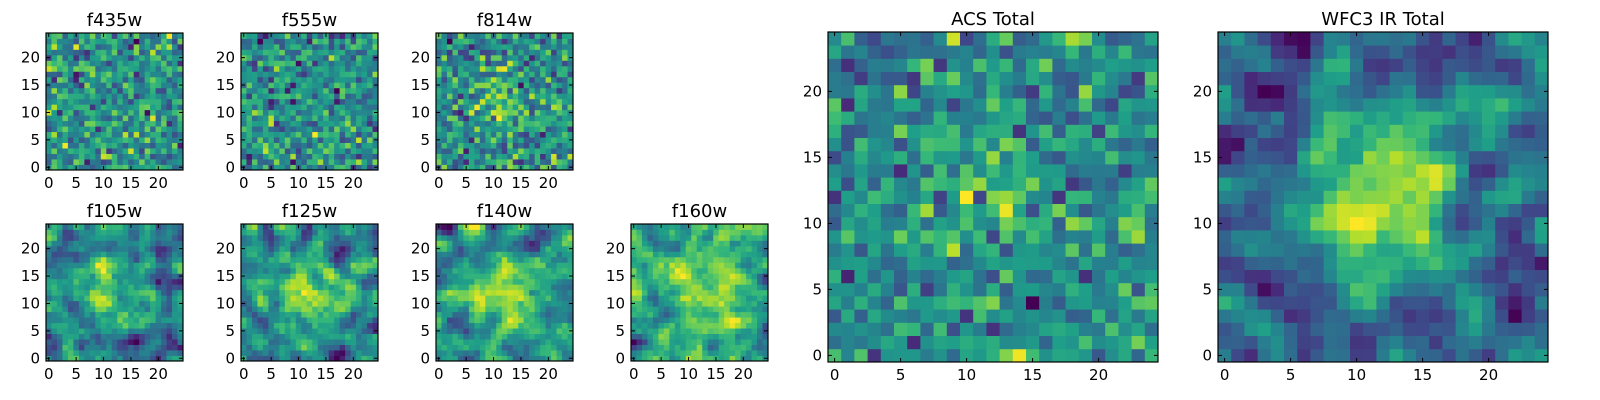 This screenshot has width=1600, height=400. What do you see at coordinates (715, 374) in the screenshot?
I see `x-tick-label: 15` at bounding box center [715, 374].